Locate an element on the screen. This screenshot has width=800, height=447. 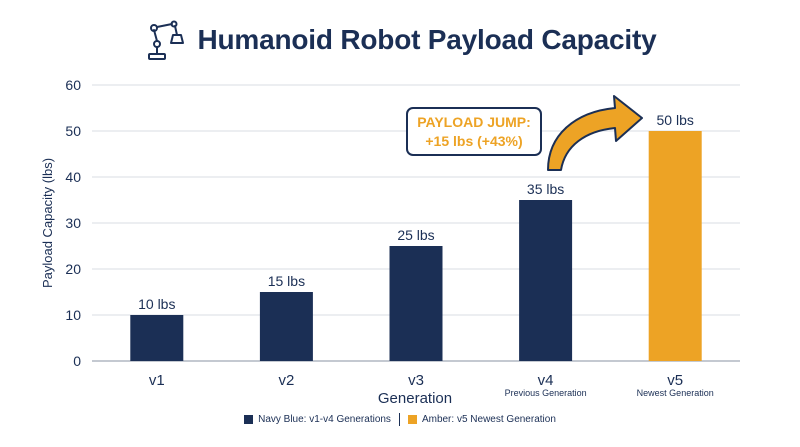
annotation-line2: +15 lbs (+43%) is located at coordinates (473, 141).